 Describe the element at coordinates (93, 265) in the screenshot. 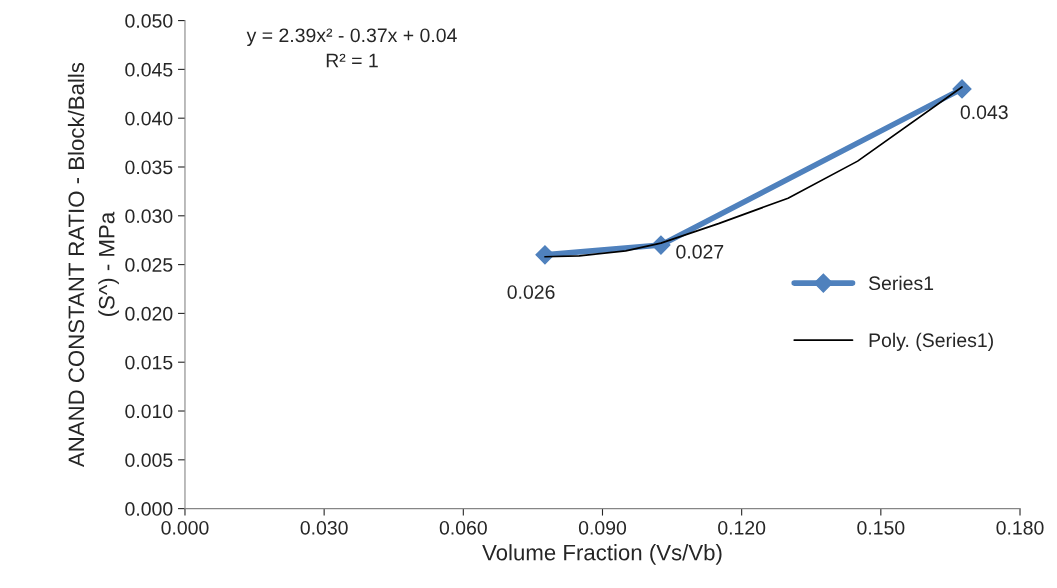

I see `y-axis-title: ANAND CONSTANT RATIO - Block/Balls (S^) - MPa` at that location.